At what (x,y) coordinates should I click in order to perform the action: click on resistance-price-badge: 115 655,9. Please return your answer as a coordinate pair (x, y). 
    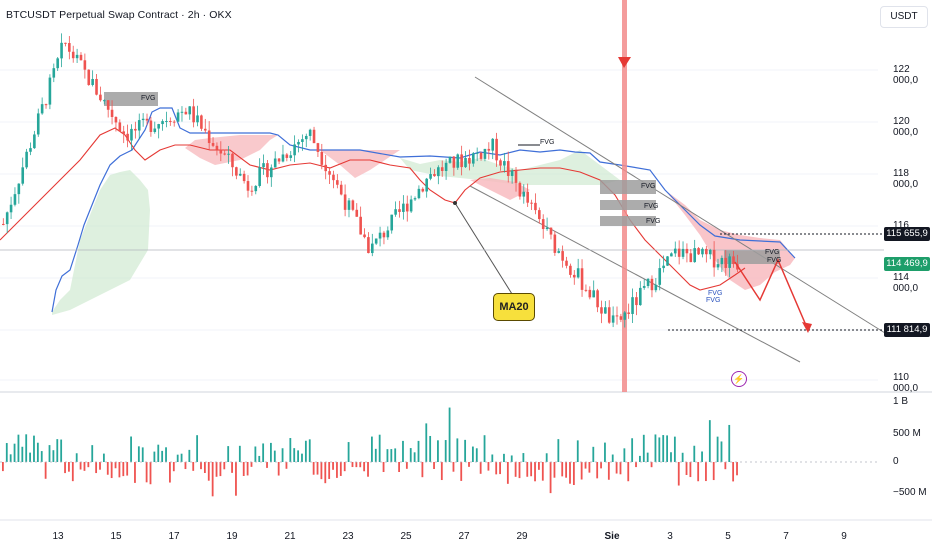
    Looking at the image, I should click on (907, 234).